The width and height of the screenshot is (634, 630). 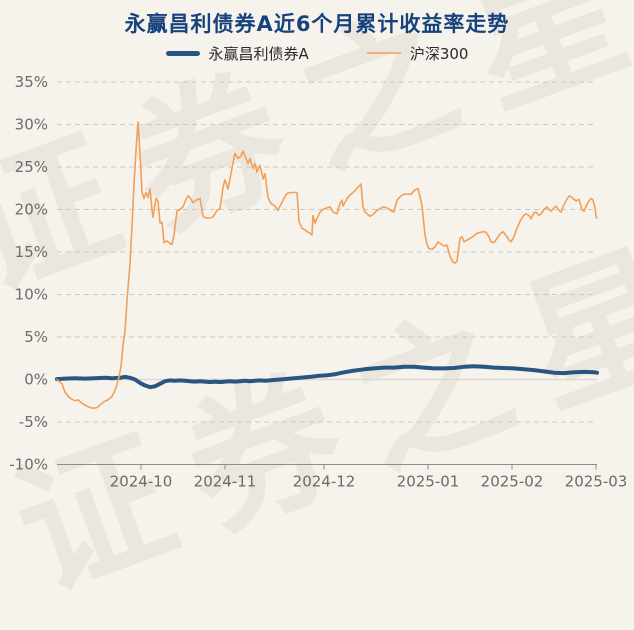 I want to click on legend-label-csi300: 沪深300, so click(x=439, y=53).